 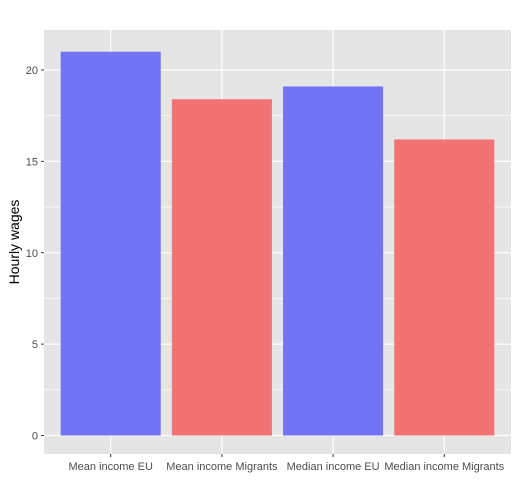 I want to click on y-tick-label: 10, so click(x=32, y=254).